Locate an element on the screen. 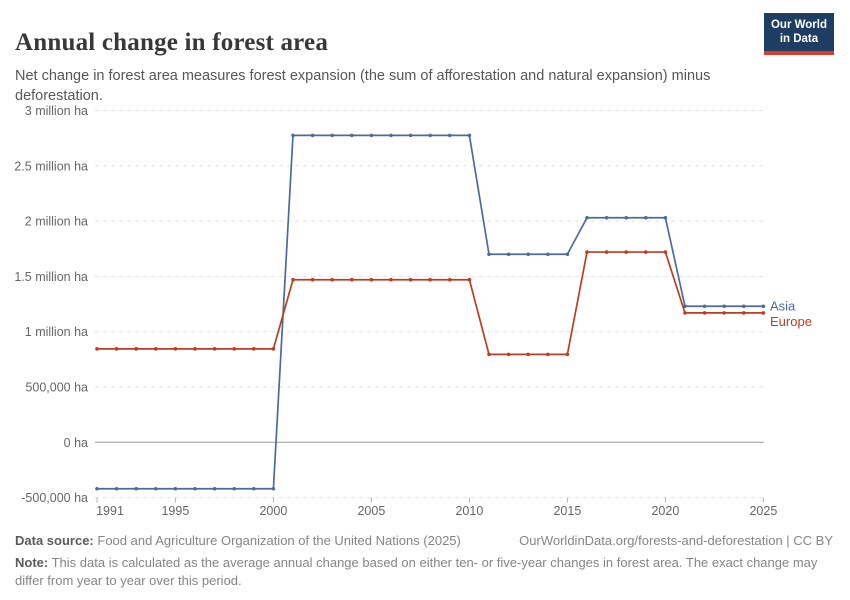 This screenshot has height=600, width=850. data-source-label: Data source: is located at coordinates (54, 540).